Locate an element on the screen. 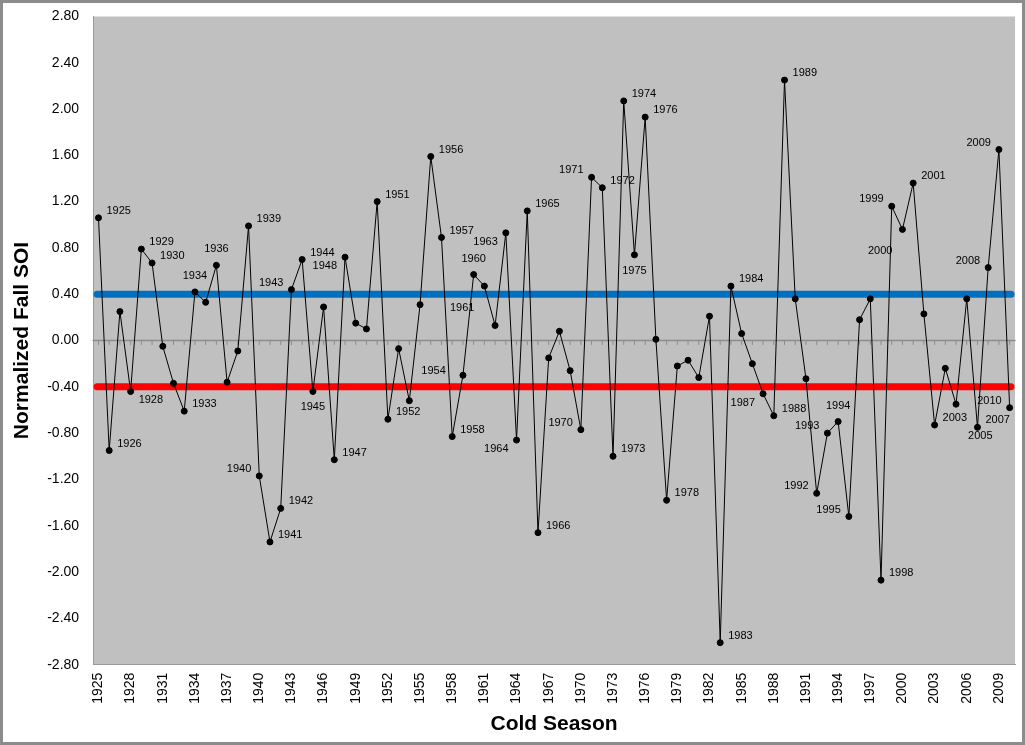  x-tick-label: 1925 is located at coordinates (97, 688).